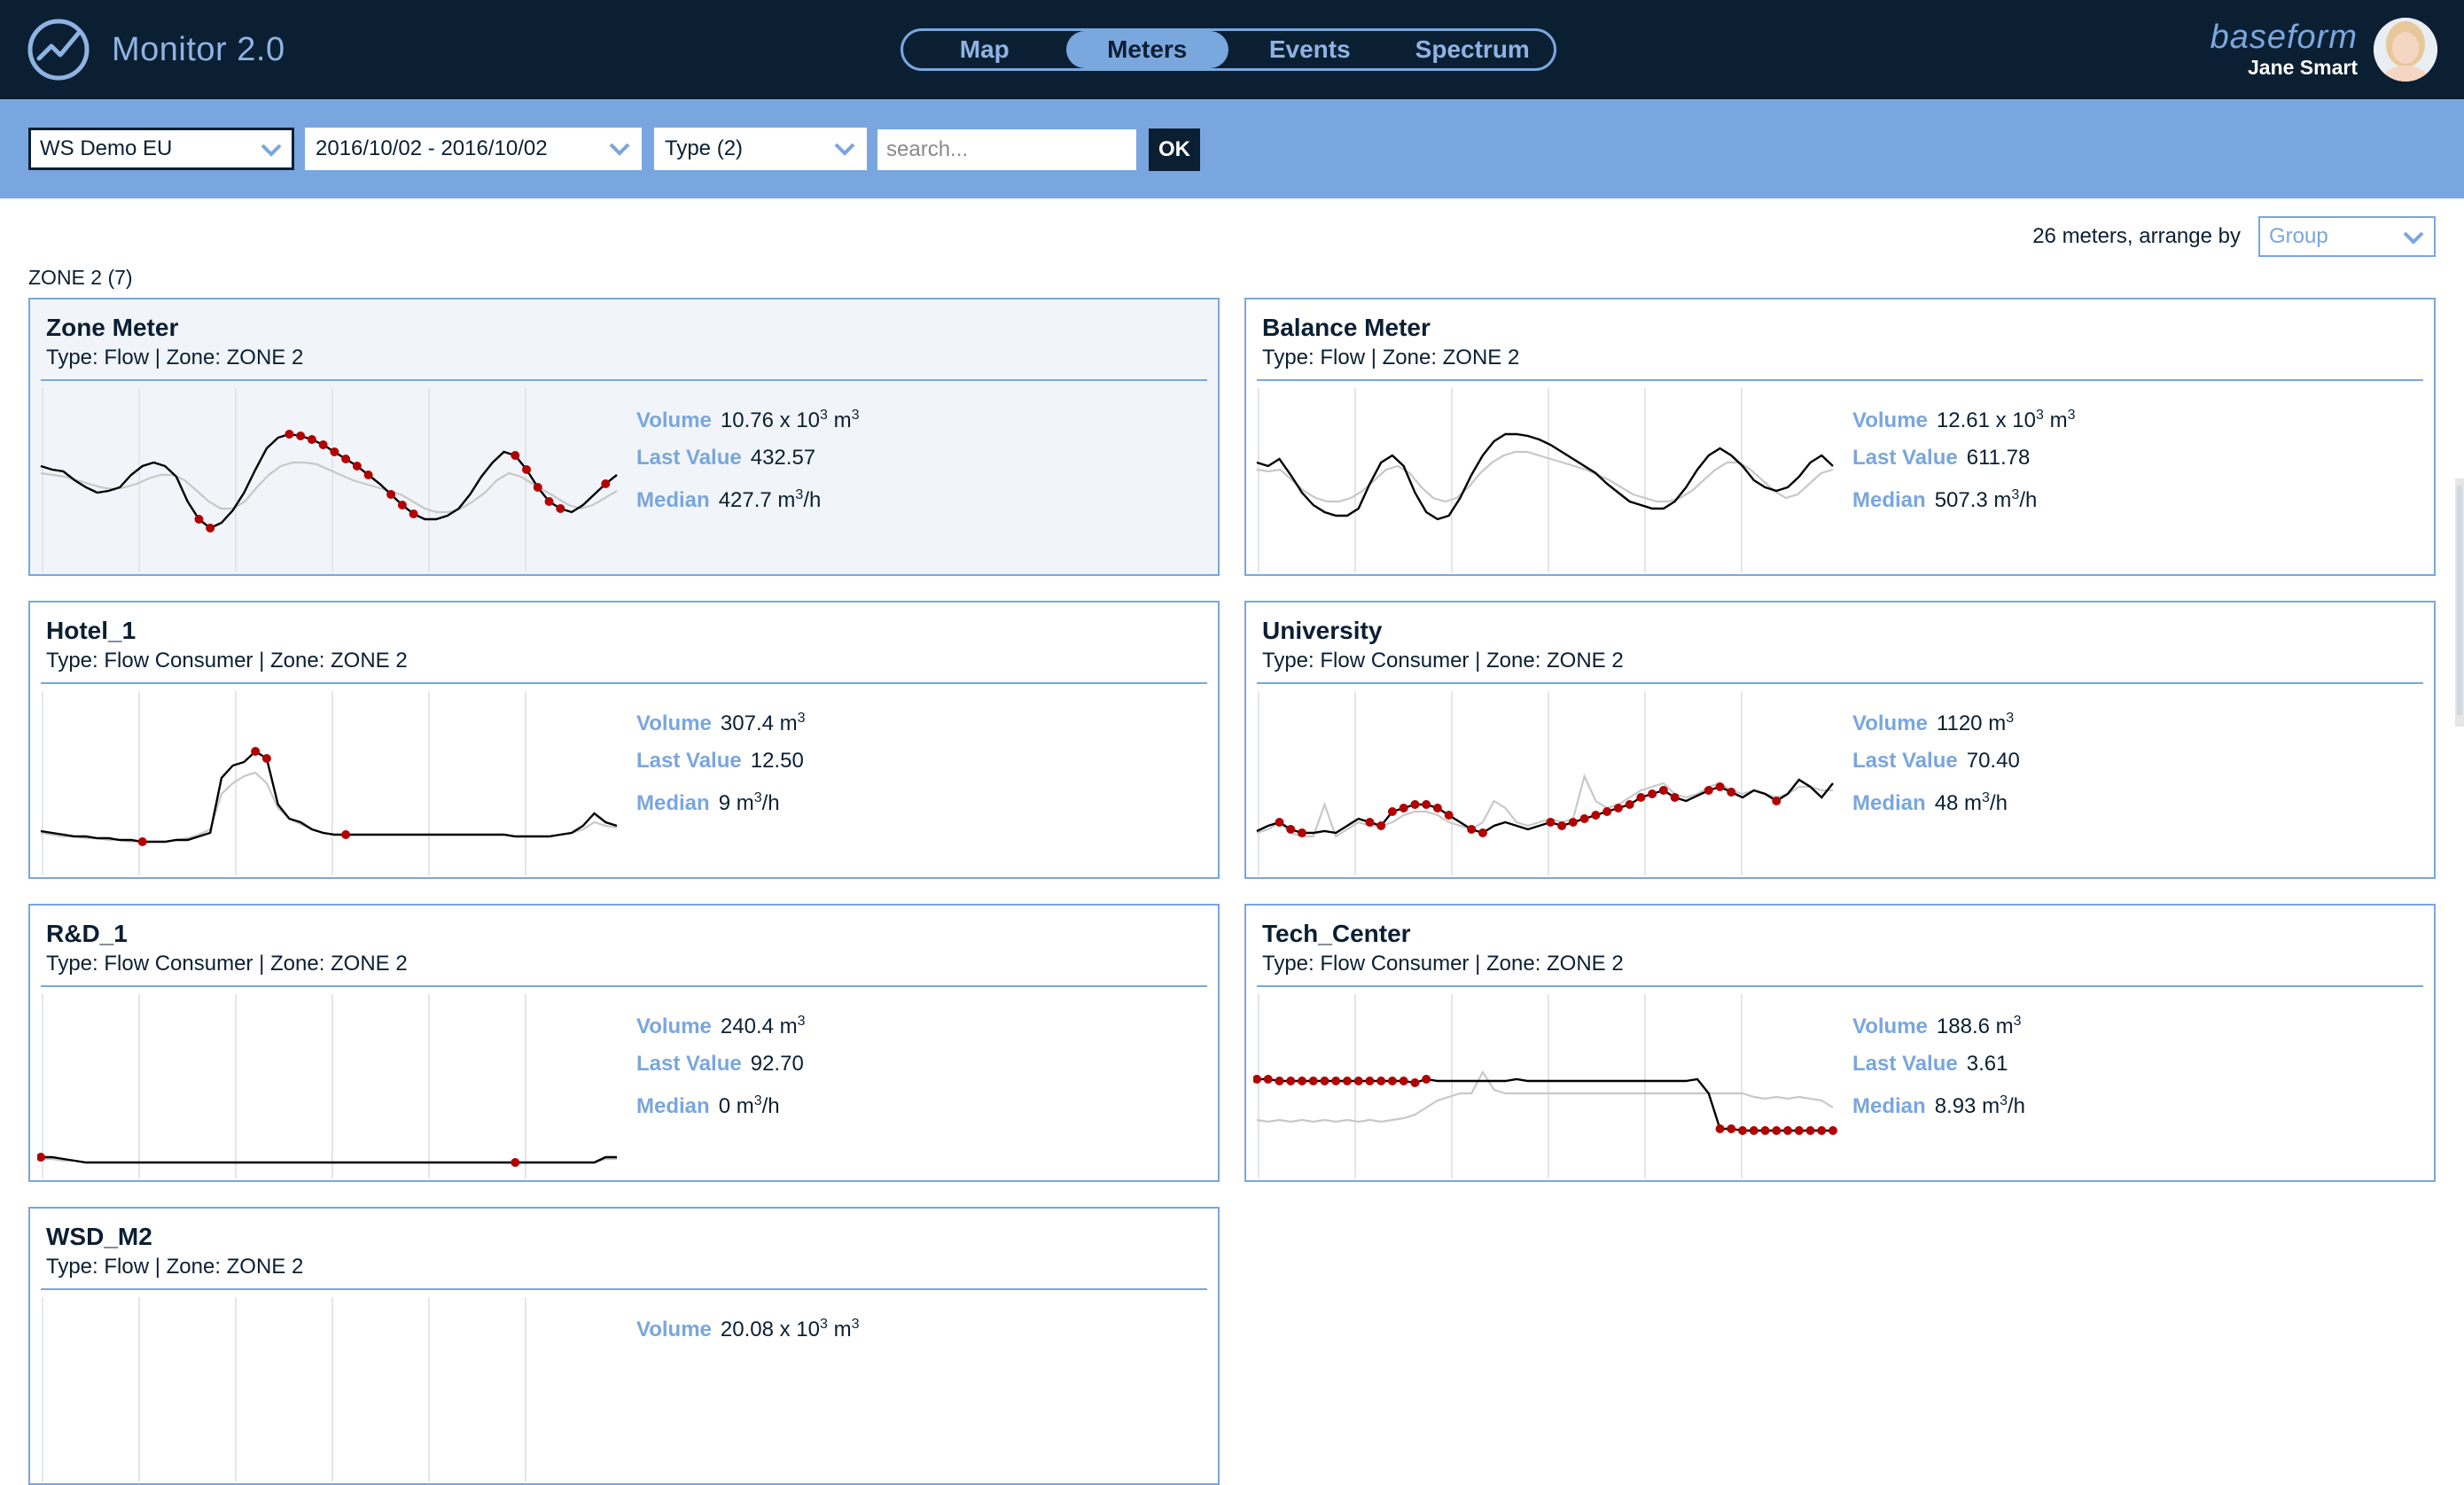  What do you see at coordinates (1941, 458) in the screenshot?
I see `stat-last-value: Last Value 611.78` at bounding box center [1941, 458].